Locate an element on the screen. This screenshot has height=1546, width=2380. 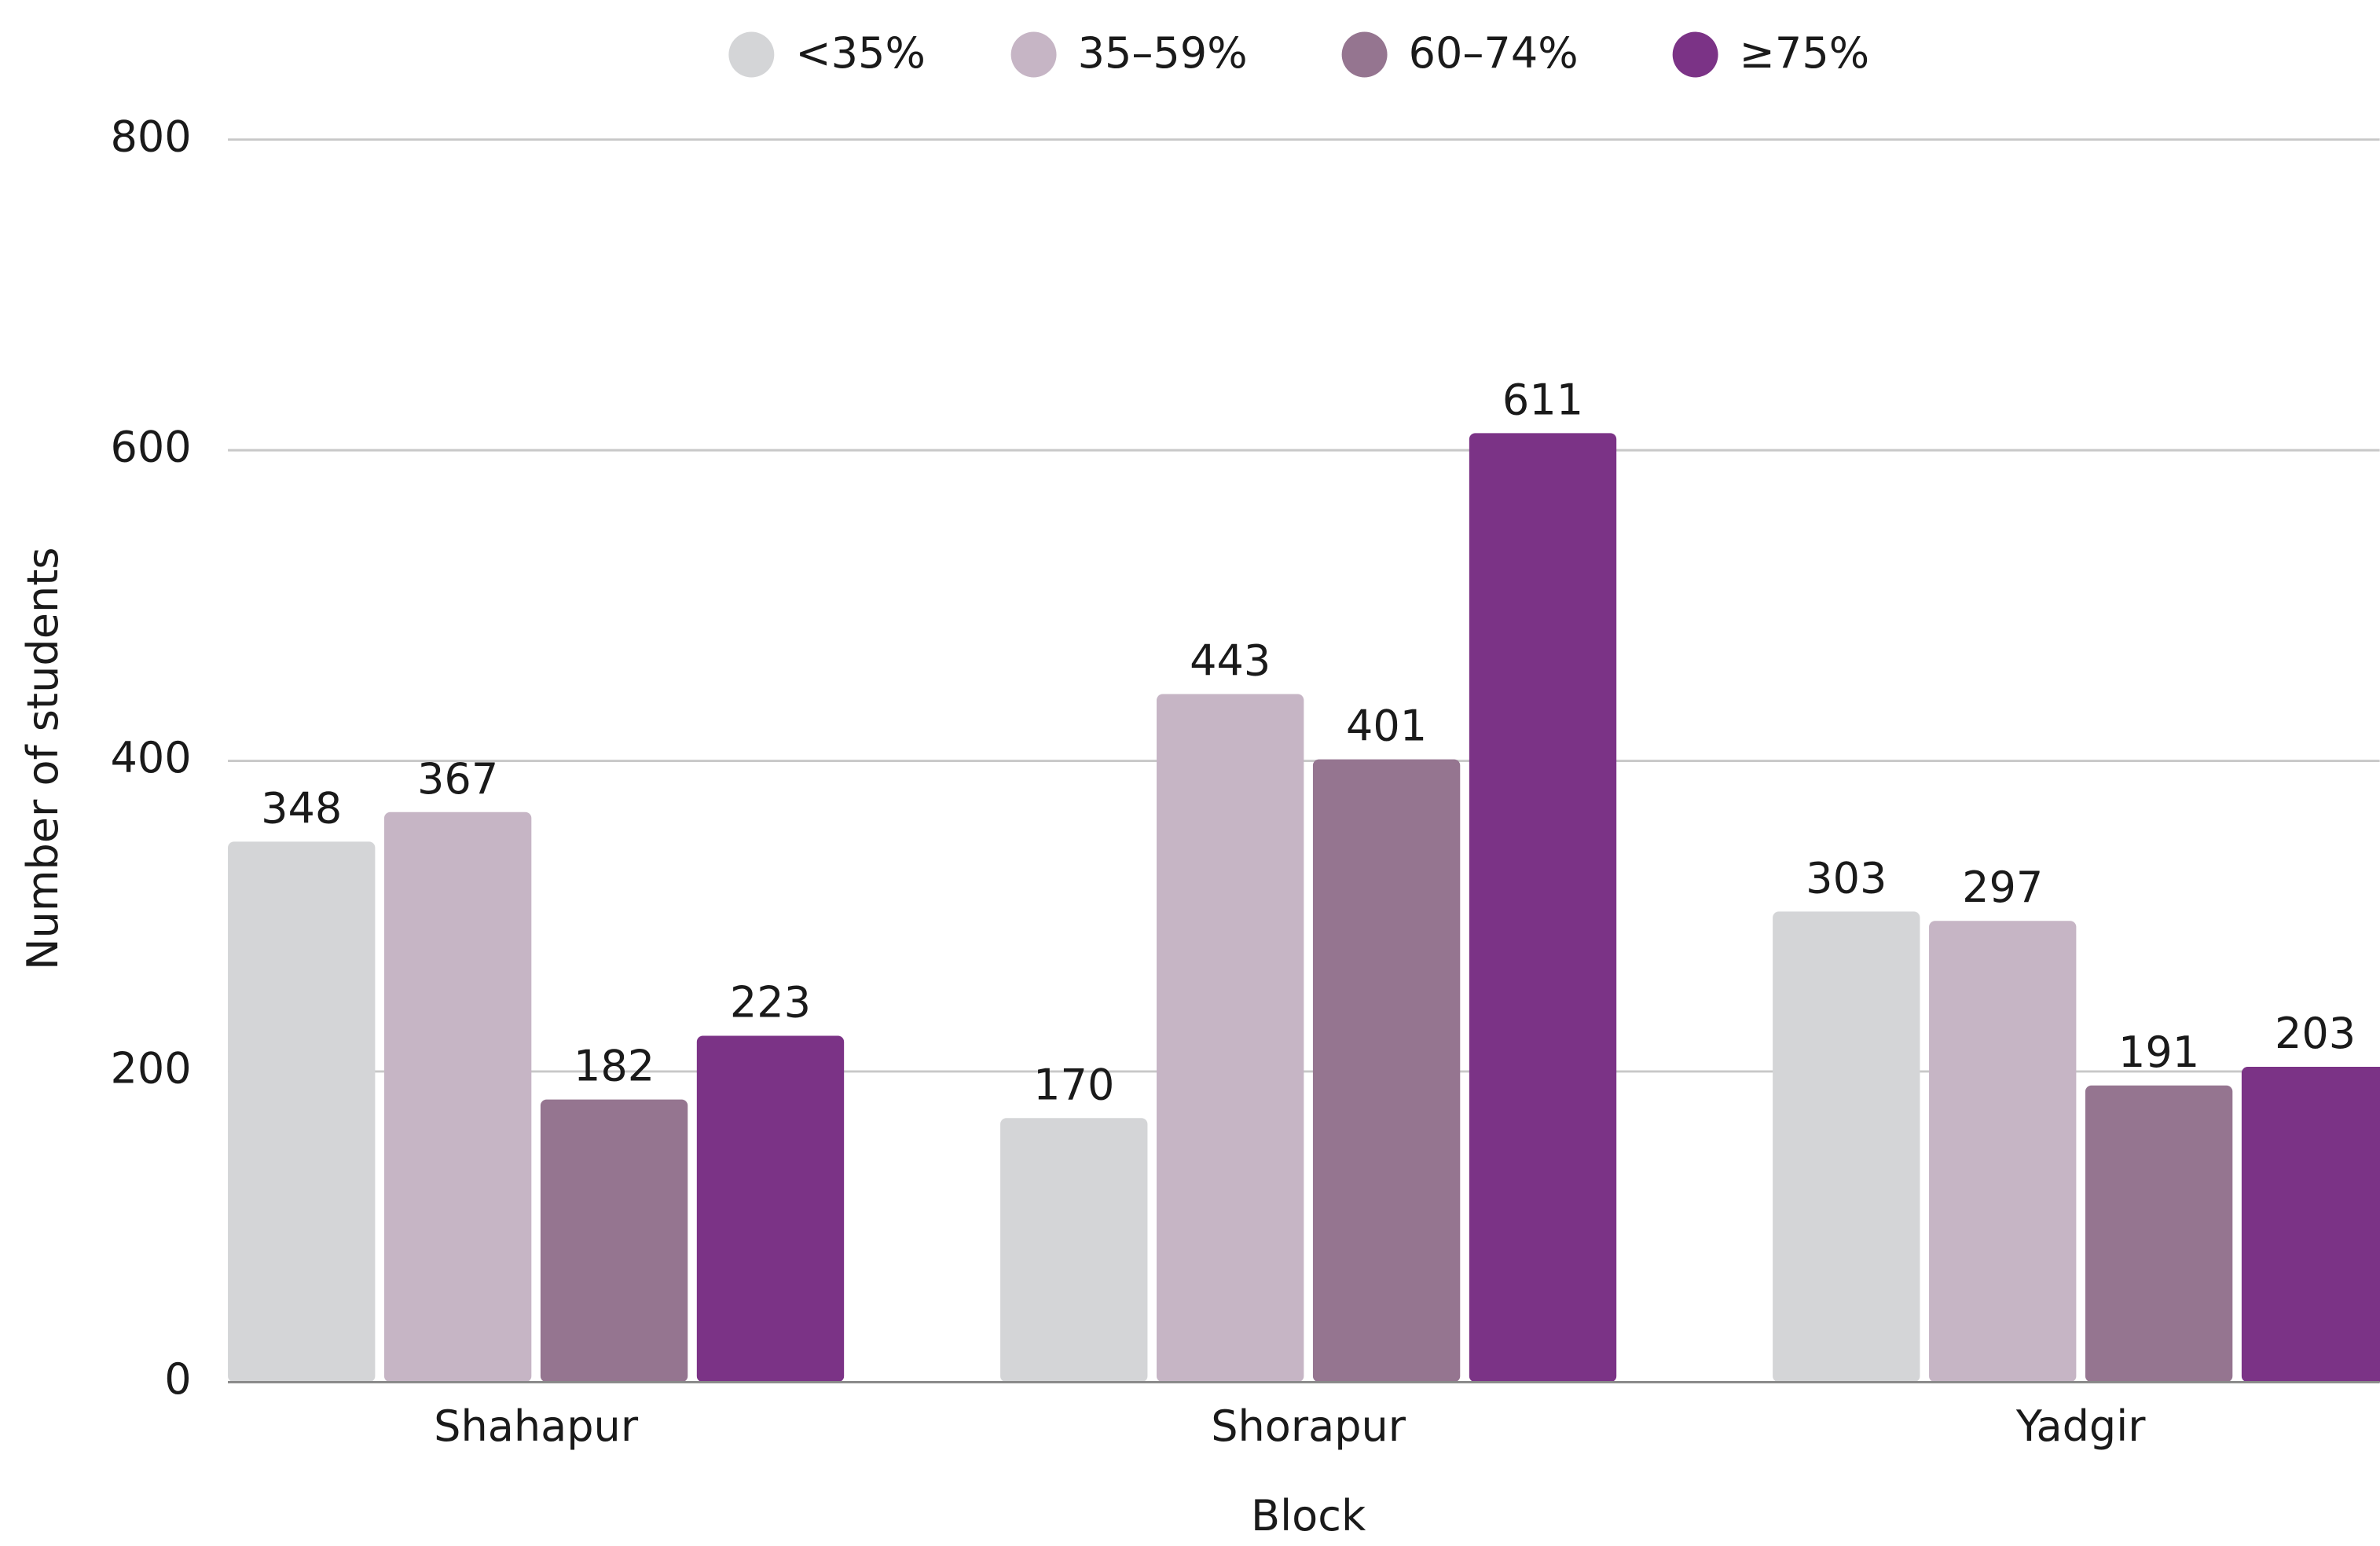
data-label: 203 is located at coordinates (2315, 1033).